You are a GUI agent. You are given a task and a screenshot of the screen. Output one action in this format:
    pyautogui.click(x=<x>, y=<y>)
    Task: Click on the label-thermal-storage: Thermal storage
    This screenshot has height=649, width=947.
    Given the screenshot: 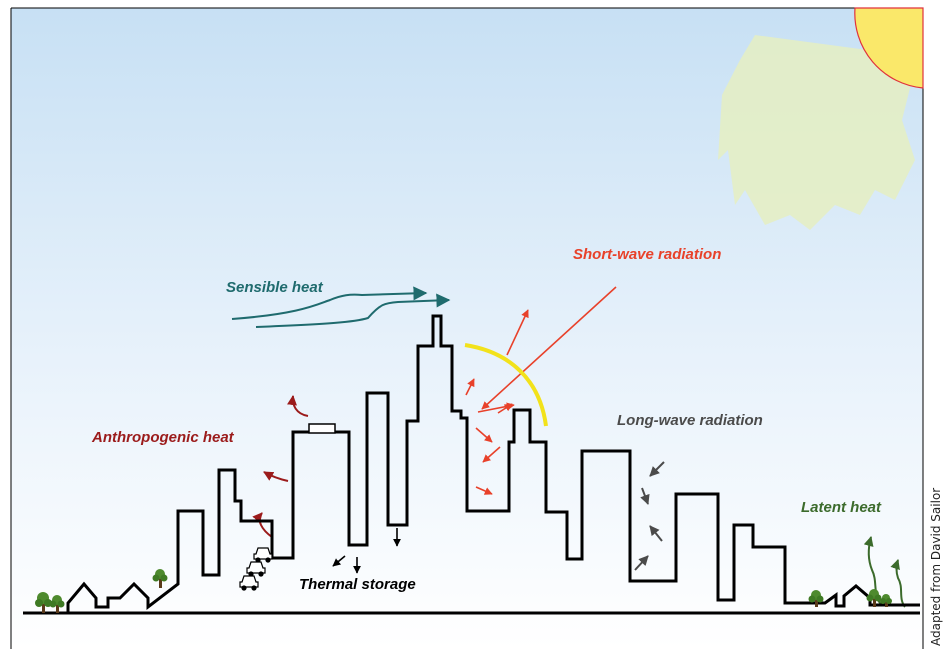 What is the action you would take?
    pyautogui.click(x=357, y=584)
    